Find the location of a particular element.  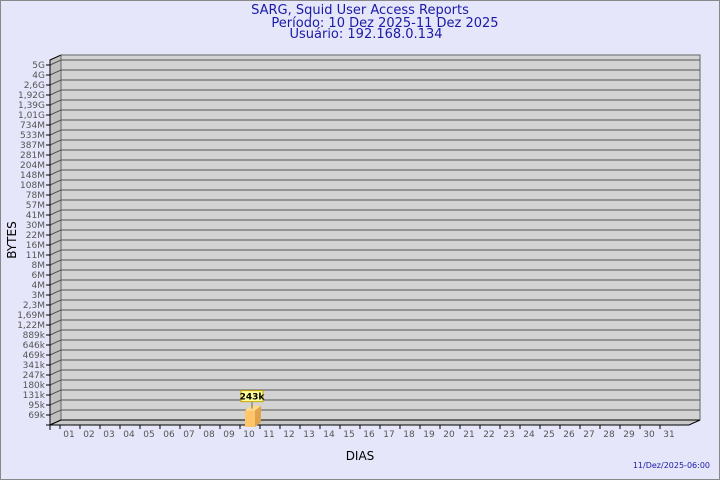

y-tick-label: 6M is located at coordinates (39, 276).